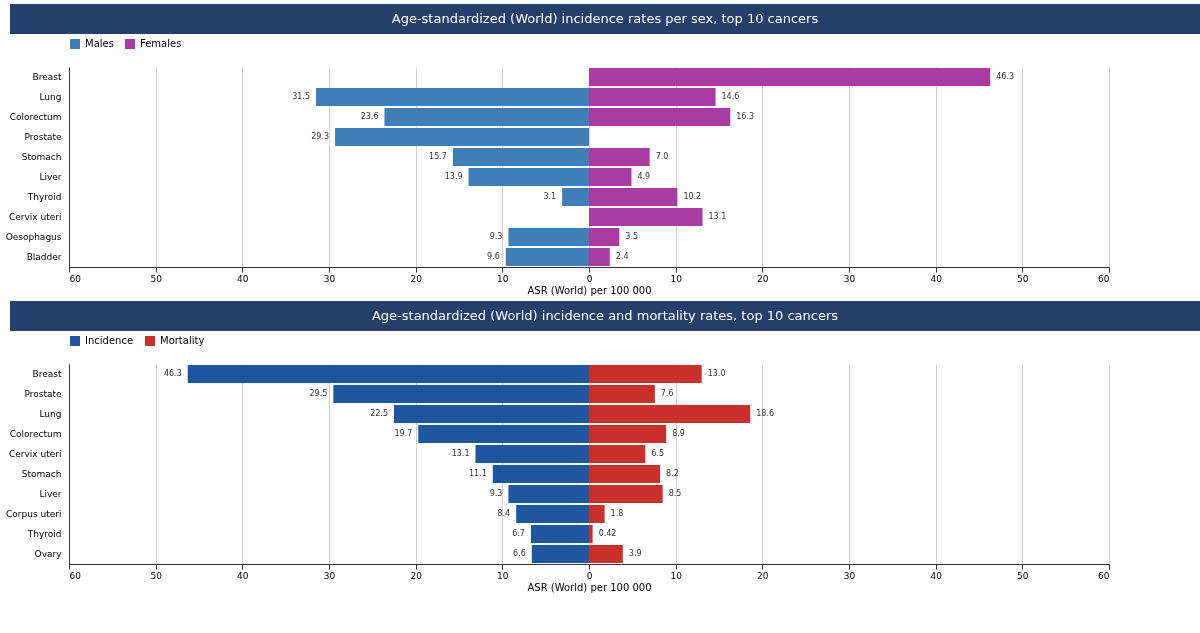 Image resolution: width=1200 pixels, height=633 pixels. I want to click on data-label: 16.3, so click(745, 116).